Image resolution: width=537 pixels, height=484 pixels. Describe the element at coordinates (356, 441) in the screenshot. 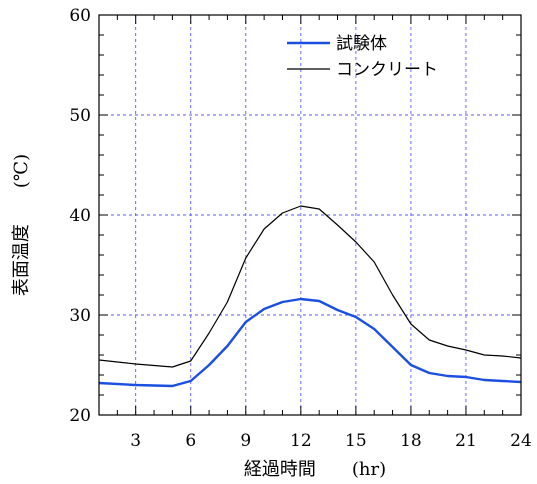

I see `x-tick-label: 15` at that location.